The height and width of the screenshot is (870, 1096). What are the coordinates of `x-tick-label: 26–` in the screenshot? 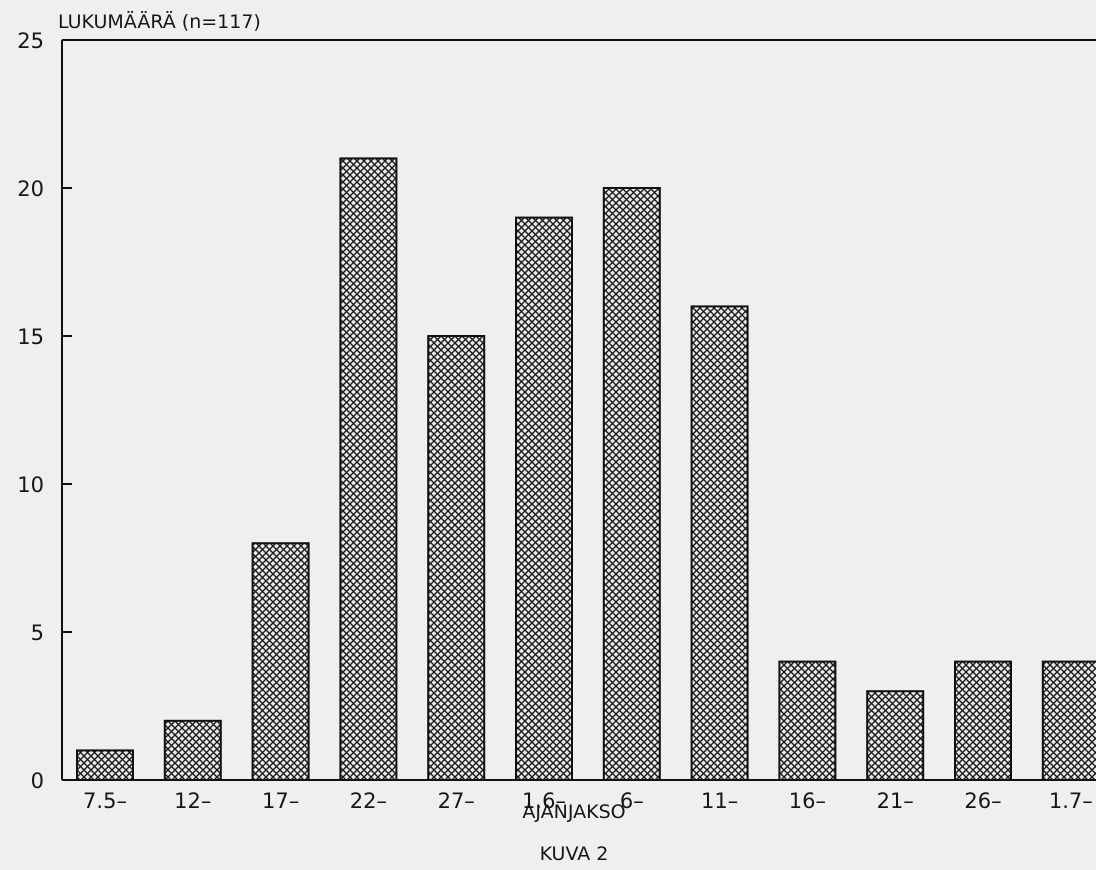 It's located at (982, 801).